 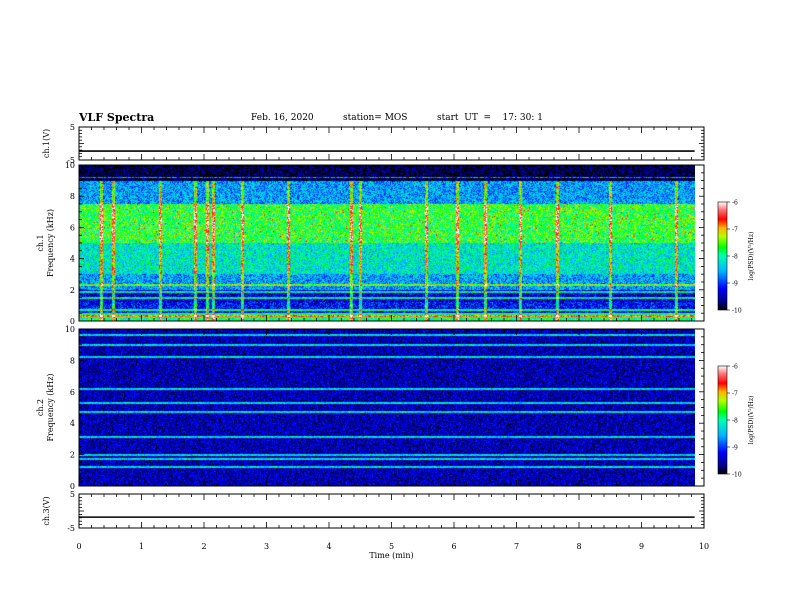 I want to click on ch1-colorbar, so click(x=722, y=256).